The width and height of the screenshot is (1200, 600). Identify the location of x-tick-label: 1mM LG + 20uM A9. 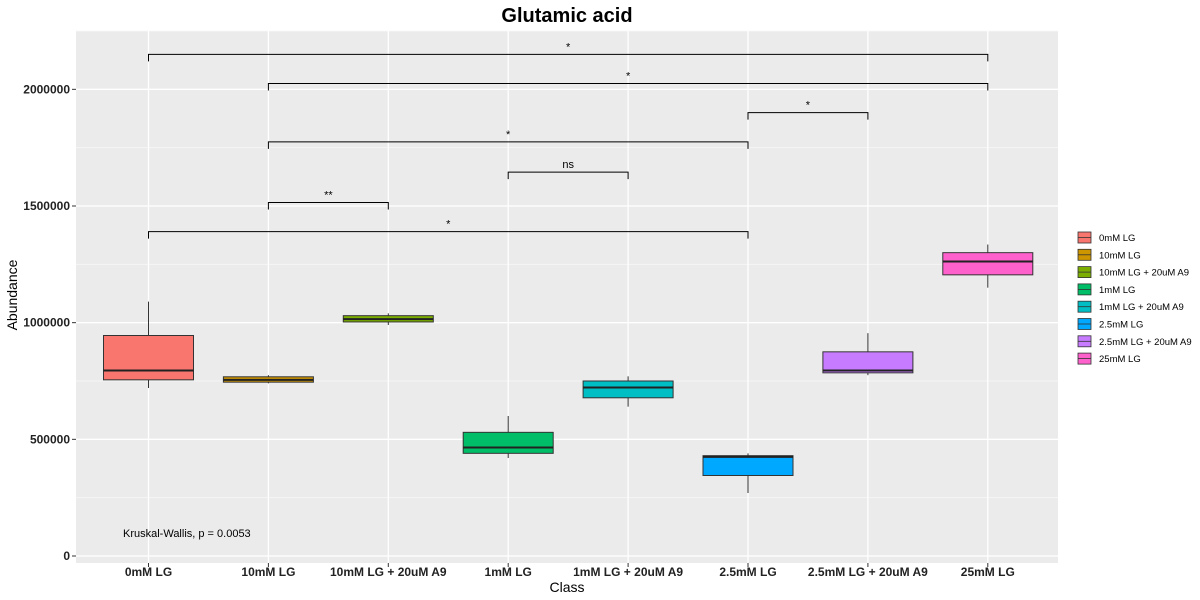
(628, 572).